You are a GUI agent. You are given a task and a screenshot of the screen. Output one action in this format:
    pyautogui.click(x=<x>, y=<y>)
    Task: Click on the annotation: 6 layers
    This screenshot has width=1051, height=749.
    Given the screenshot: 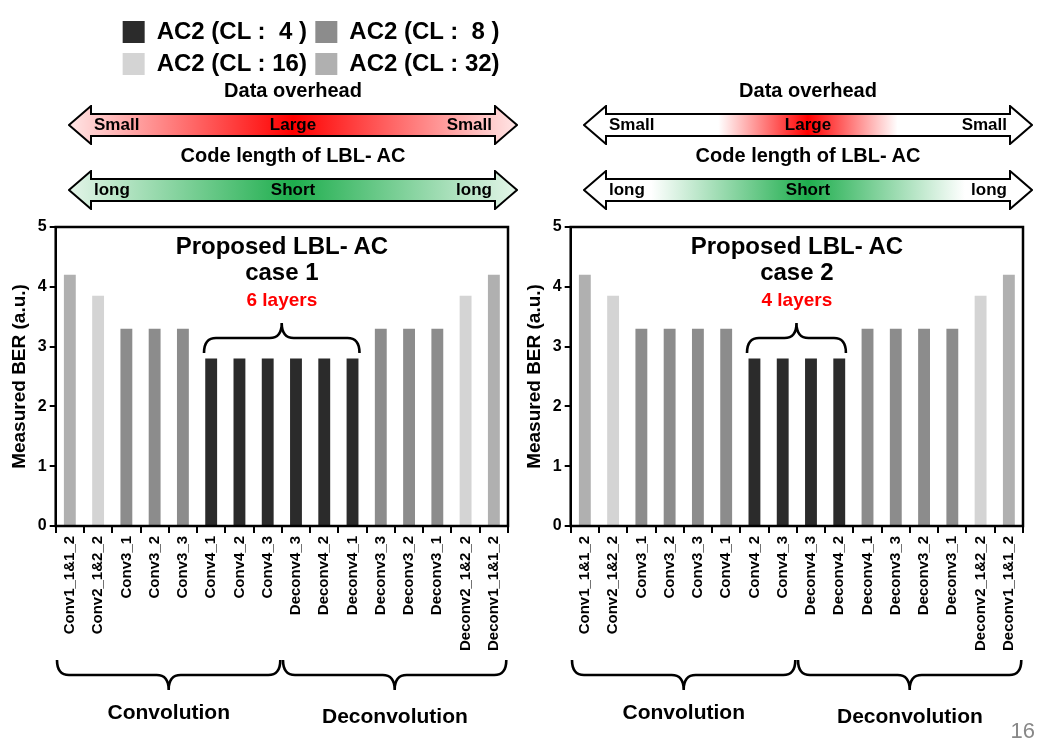 What is the action you would take?
    pyautogui.click(x=282, y=299)
    